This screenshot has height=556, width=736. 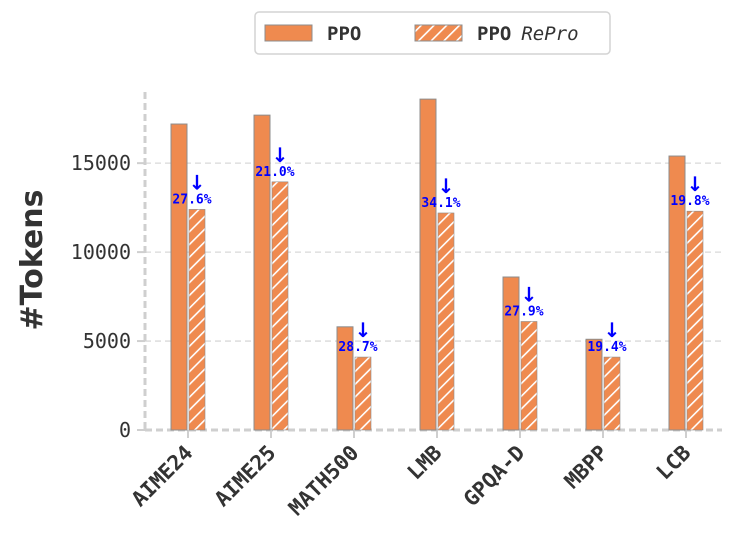 I want to click on annotation-percent: 27.6%, so click(x=191, y=199).